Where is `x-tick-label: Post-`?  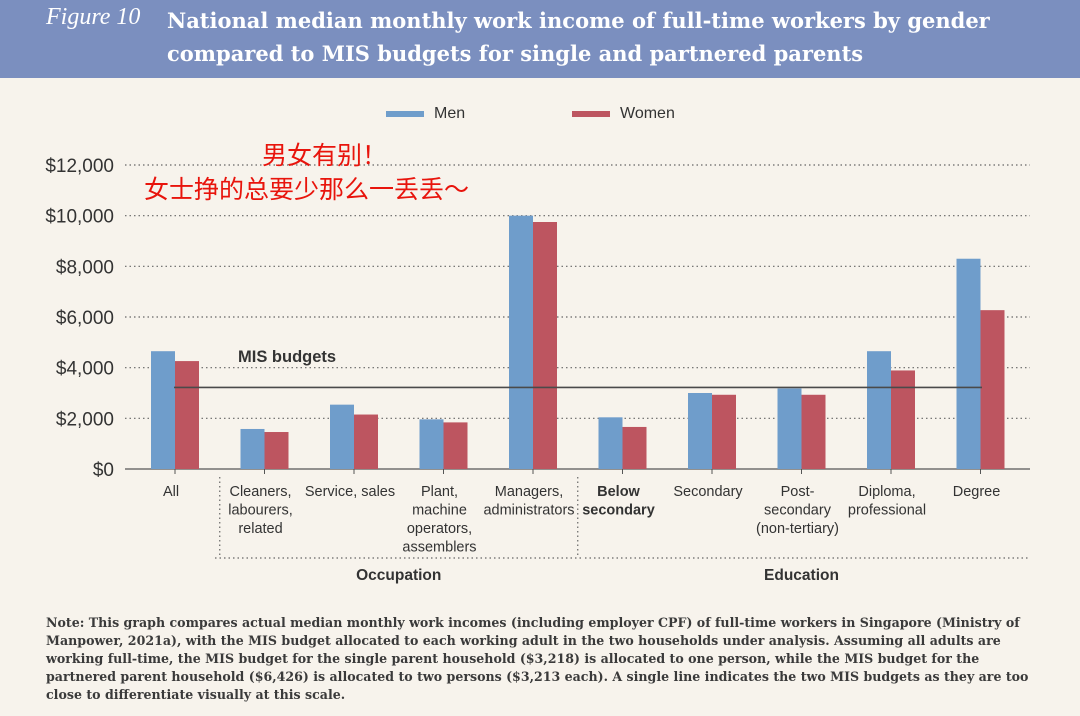 x-tick-label: Post- is located at coordinates (798, 492).